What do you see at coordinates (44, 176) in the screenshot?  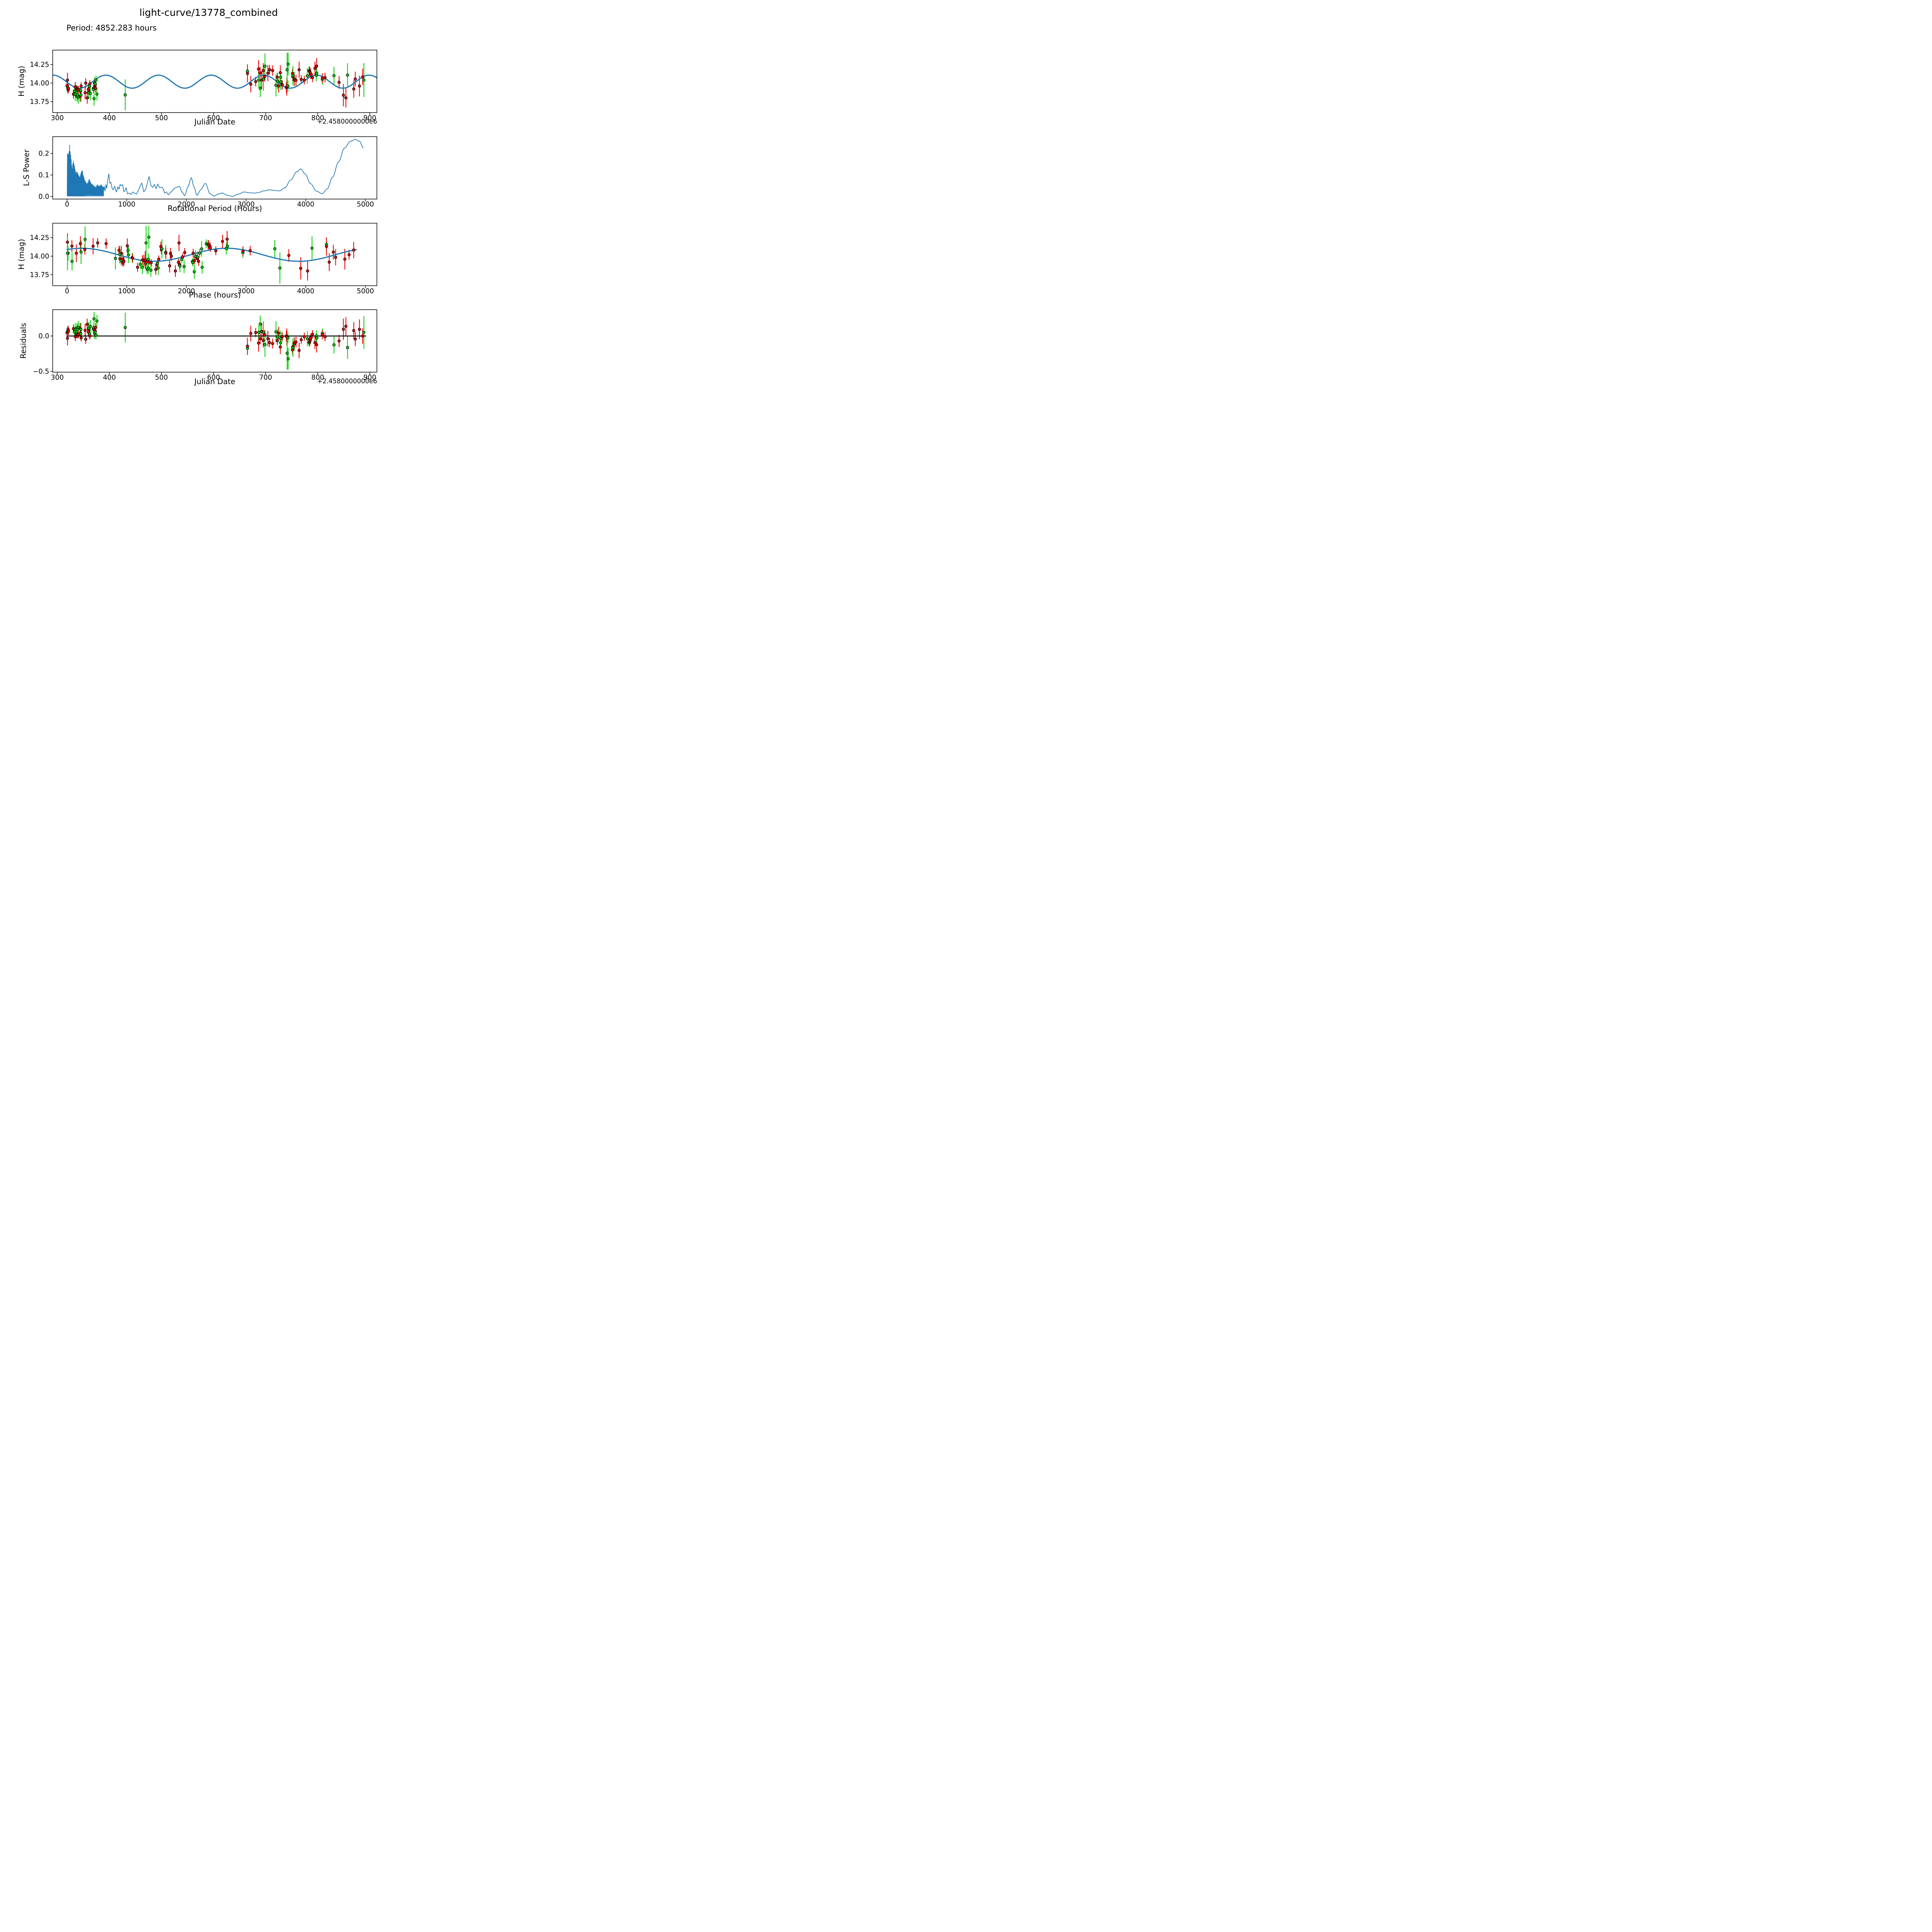 I see `tick-label: 0.1` at bounding box center [44, 176].